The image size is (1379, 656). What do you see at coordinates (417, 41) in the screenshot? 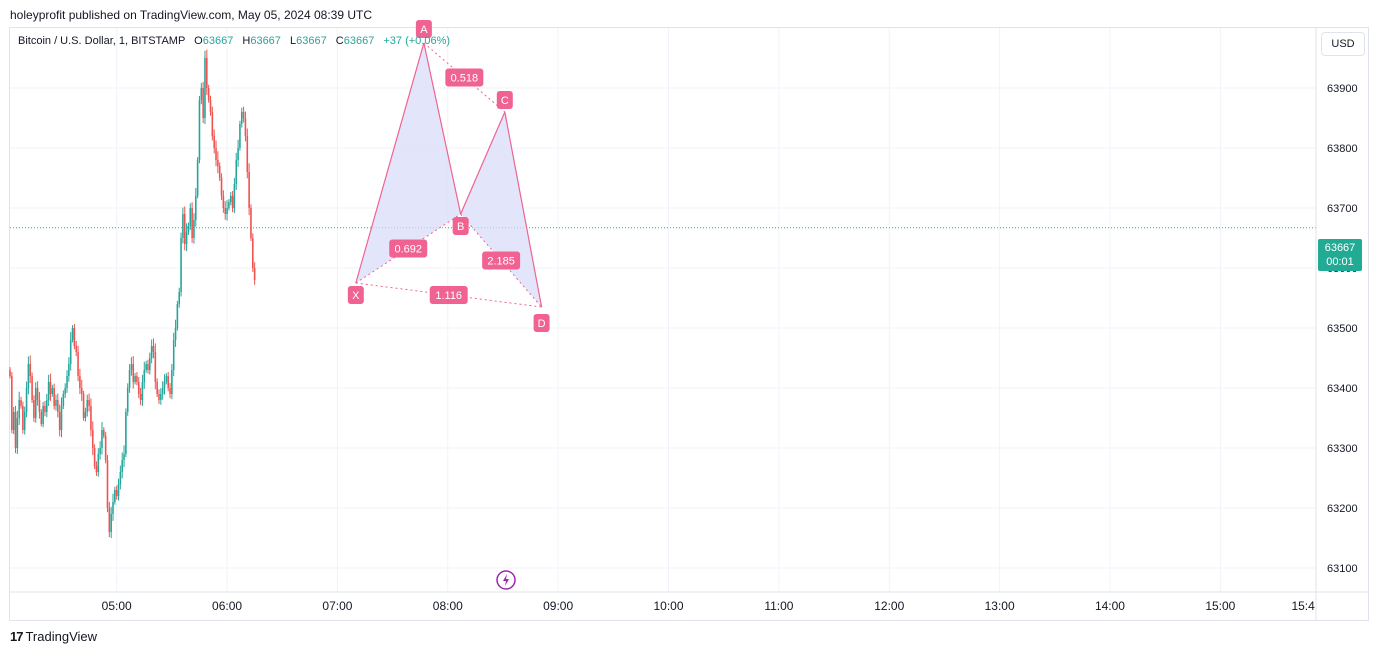
I see `change-value: +37 (+0.06%)` at bounding box center [417, 41].